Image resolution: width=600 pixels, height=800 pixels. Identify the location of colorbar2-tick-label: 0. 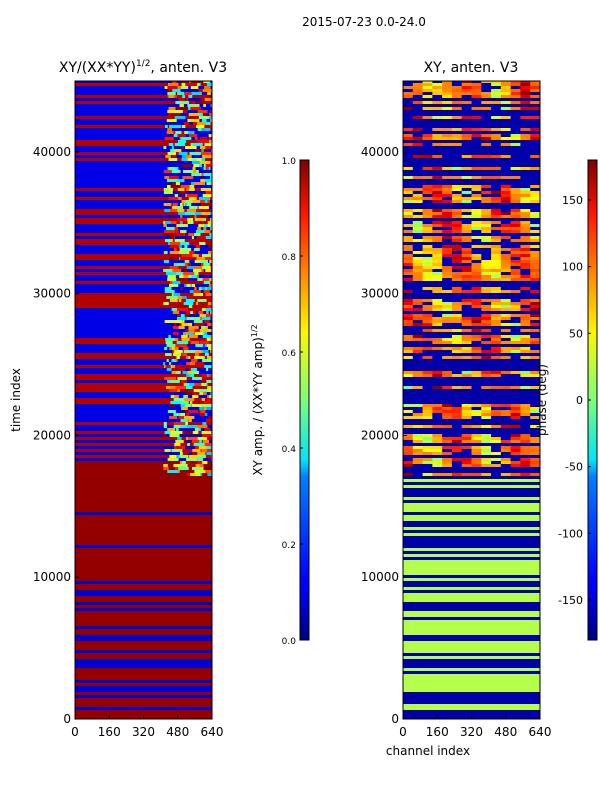
(579, 400).